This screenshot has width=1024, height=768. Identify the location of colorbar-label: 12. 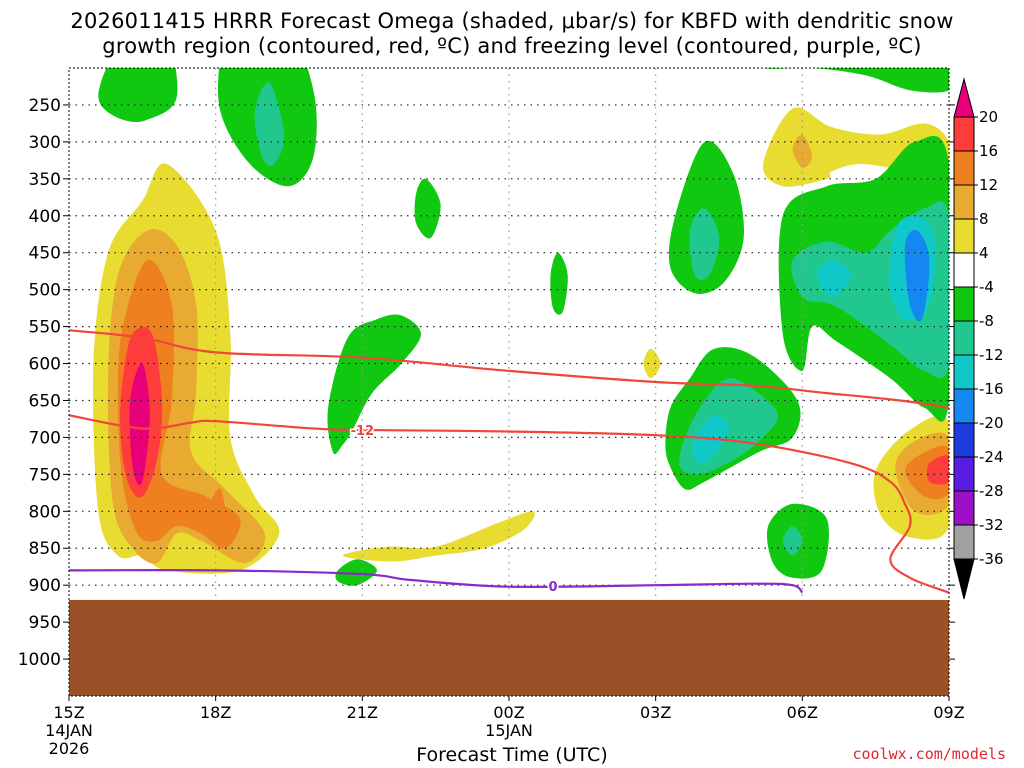
(988, 185).